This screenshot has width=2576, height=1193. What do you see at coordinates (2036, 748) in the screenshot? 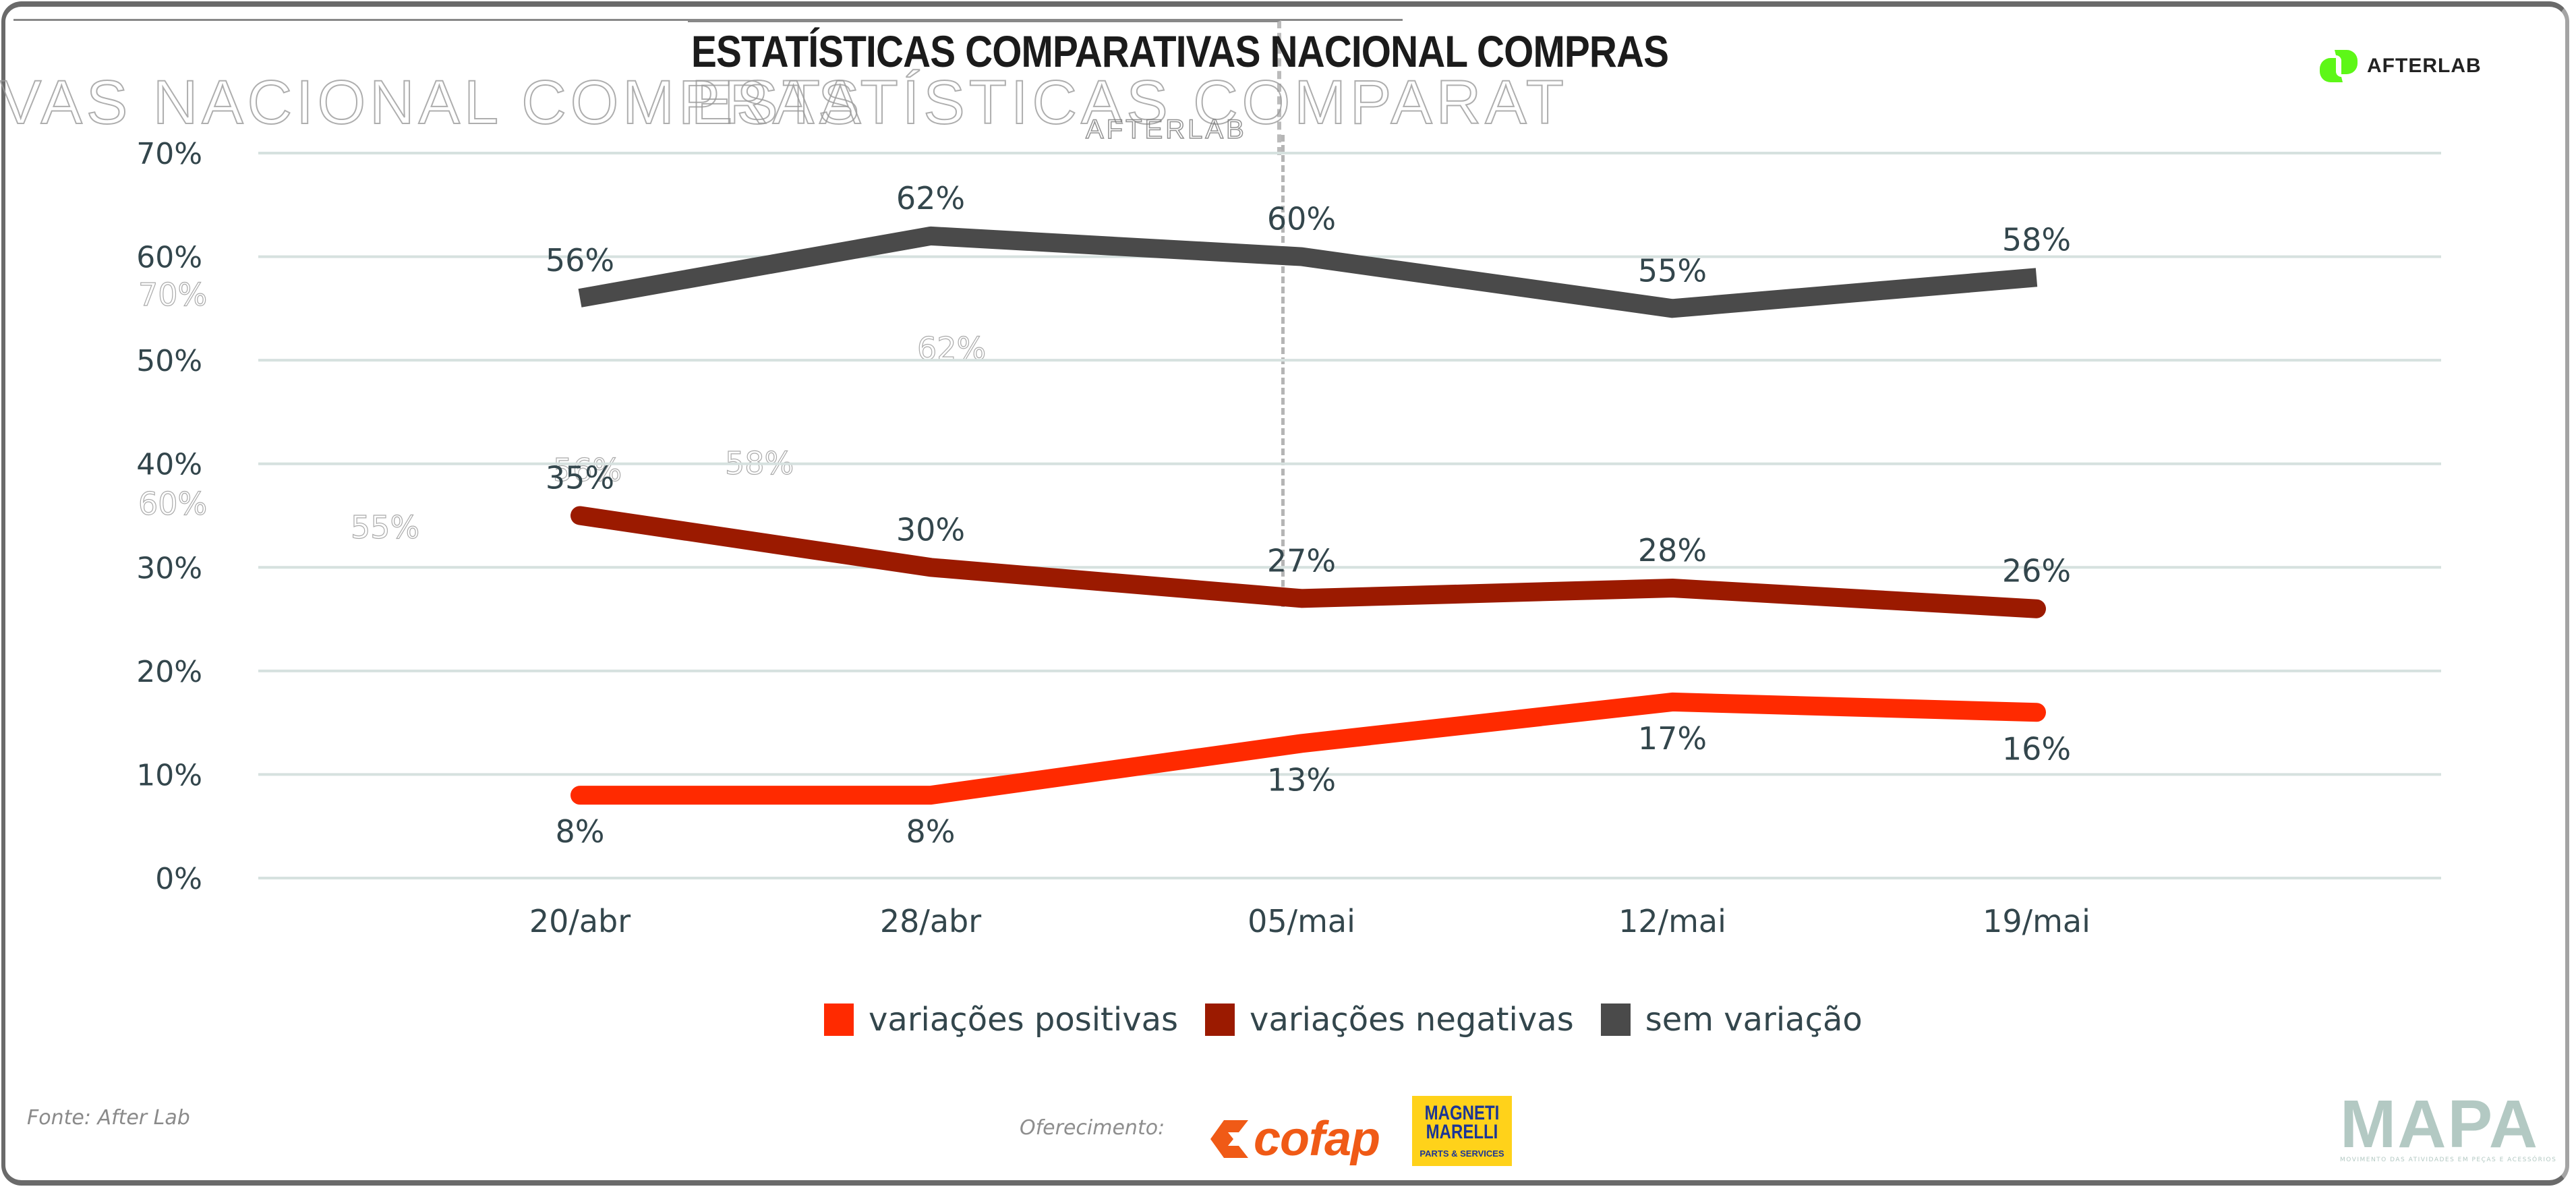
I see `data-label: 16%` at bounding box center [2036, 748].